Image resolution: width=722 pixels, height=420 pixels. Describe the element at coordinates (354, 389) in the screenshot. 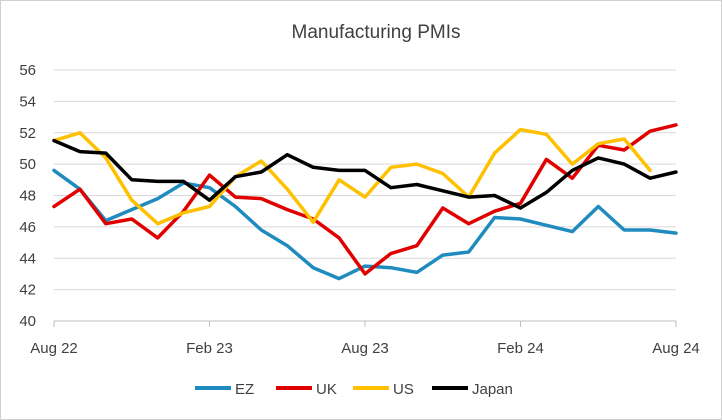

I see `legend: EZ UK US Japan` at that location.